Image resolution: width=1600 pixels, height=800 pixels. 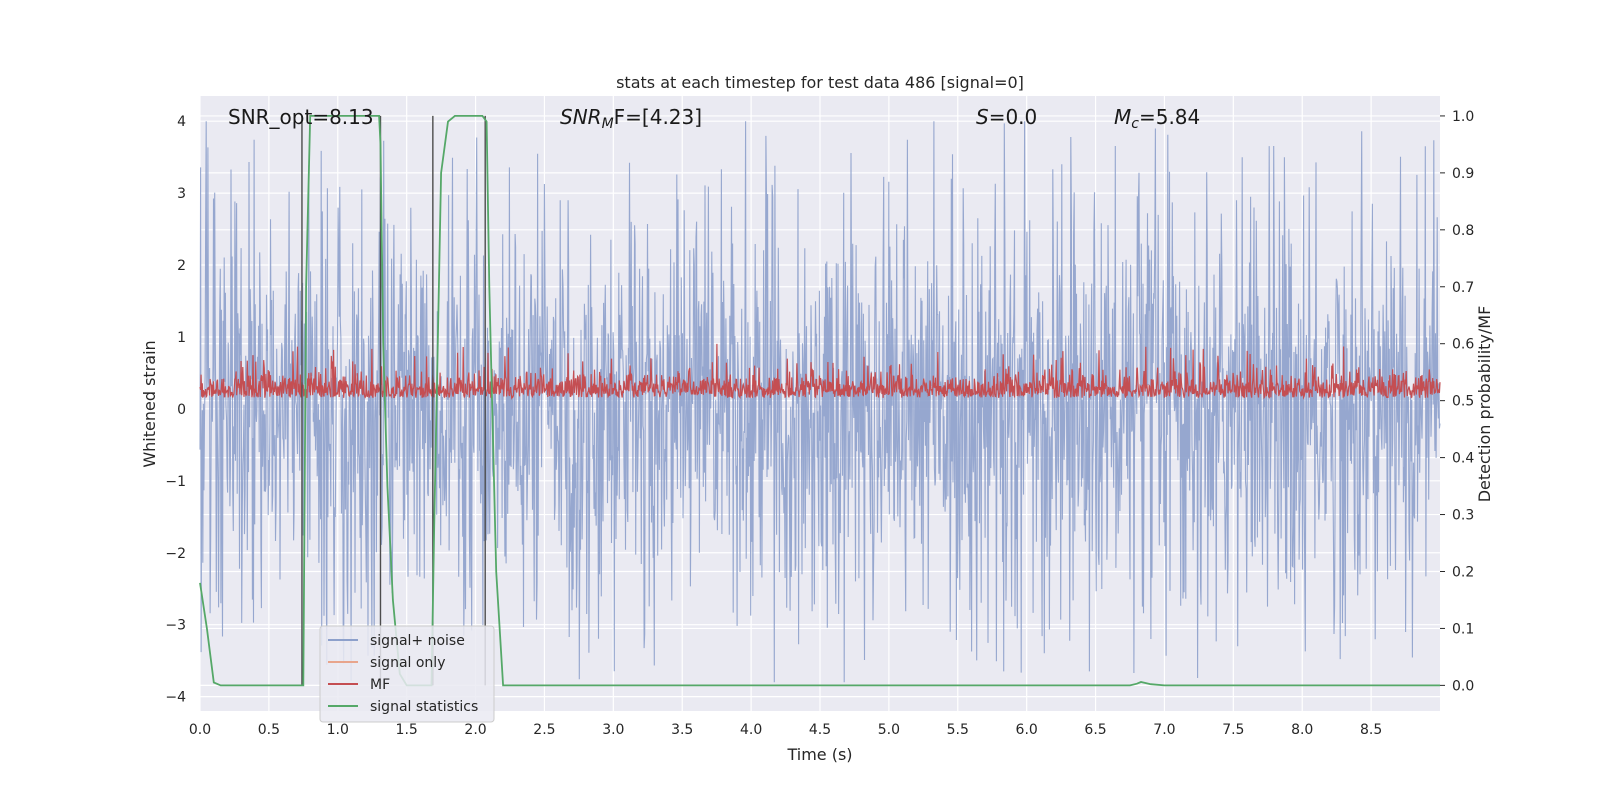 What do you see at coordinates (181, 410) in the screenshot?
I see `y-tick-label: 0` at bounding box center [181, 410].